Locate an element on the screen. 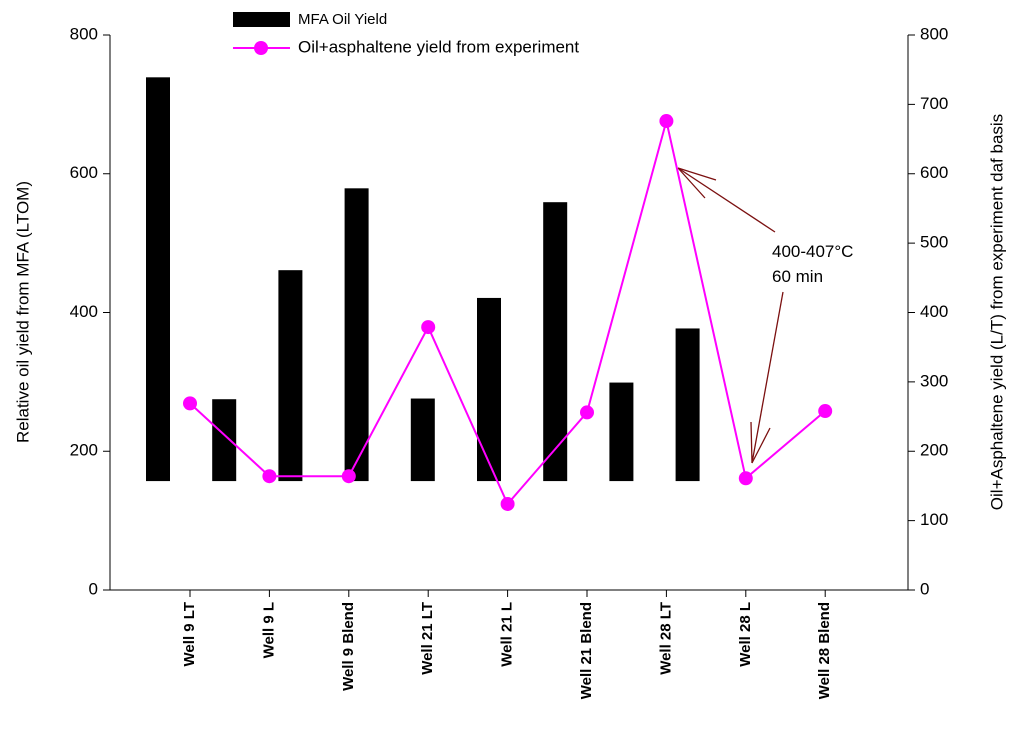  y2-tick-label: 700 is located at coordinates (934, 103).